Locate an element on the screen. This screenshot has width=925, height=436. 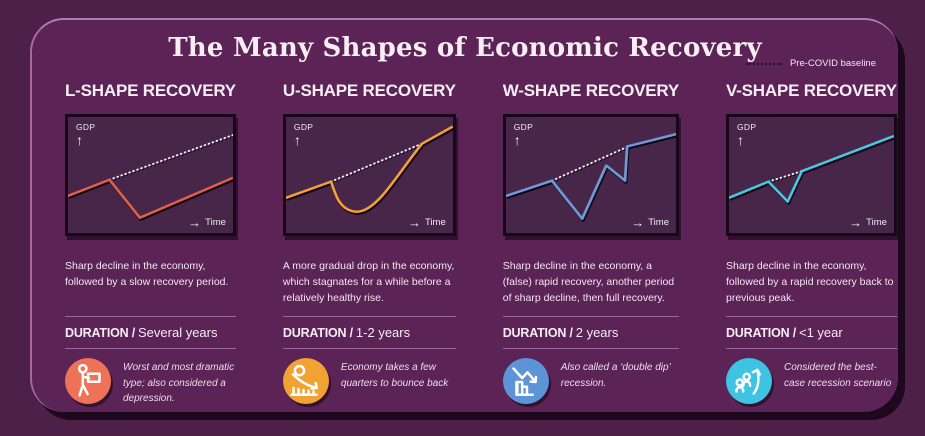
panel-heading: V-SHAPE RECOVERY is located at coordinates (811, 90).